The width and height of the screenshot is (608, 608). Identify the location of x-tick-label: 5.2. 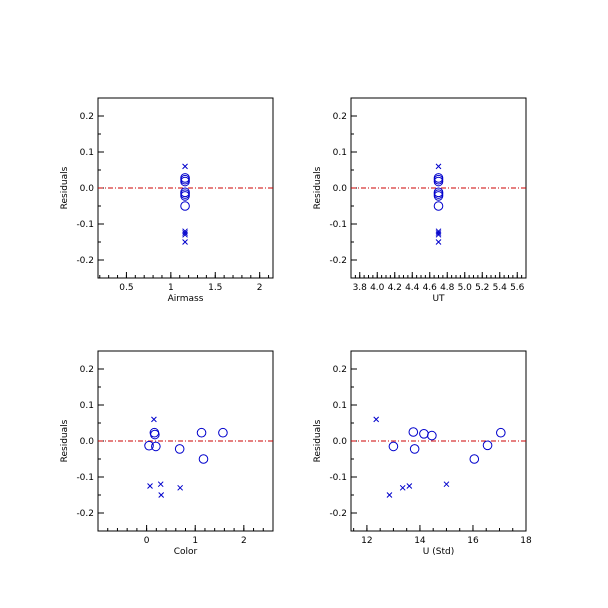
(482, 288).